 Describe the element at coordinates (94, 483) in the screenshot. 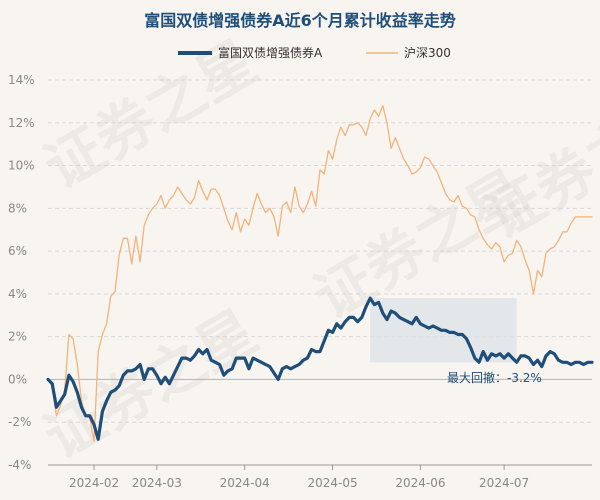

I see `x-tick-label: 2024-02` at that location.